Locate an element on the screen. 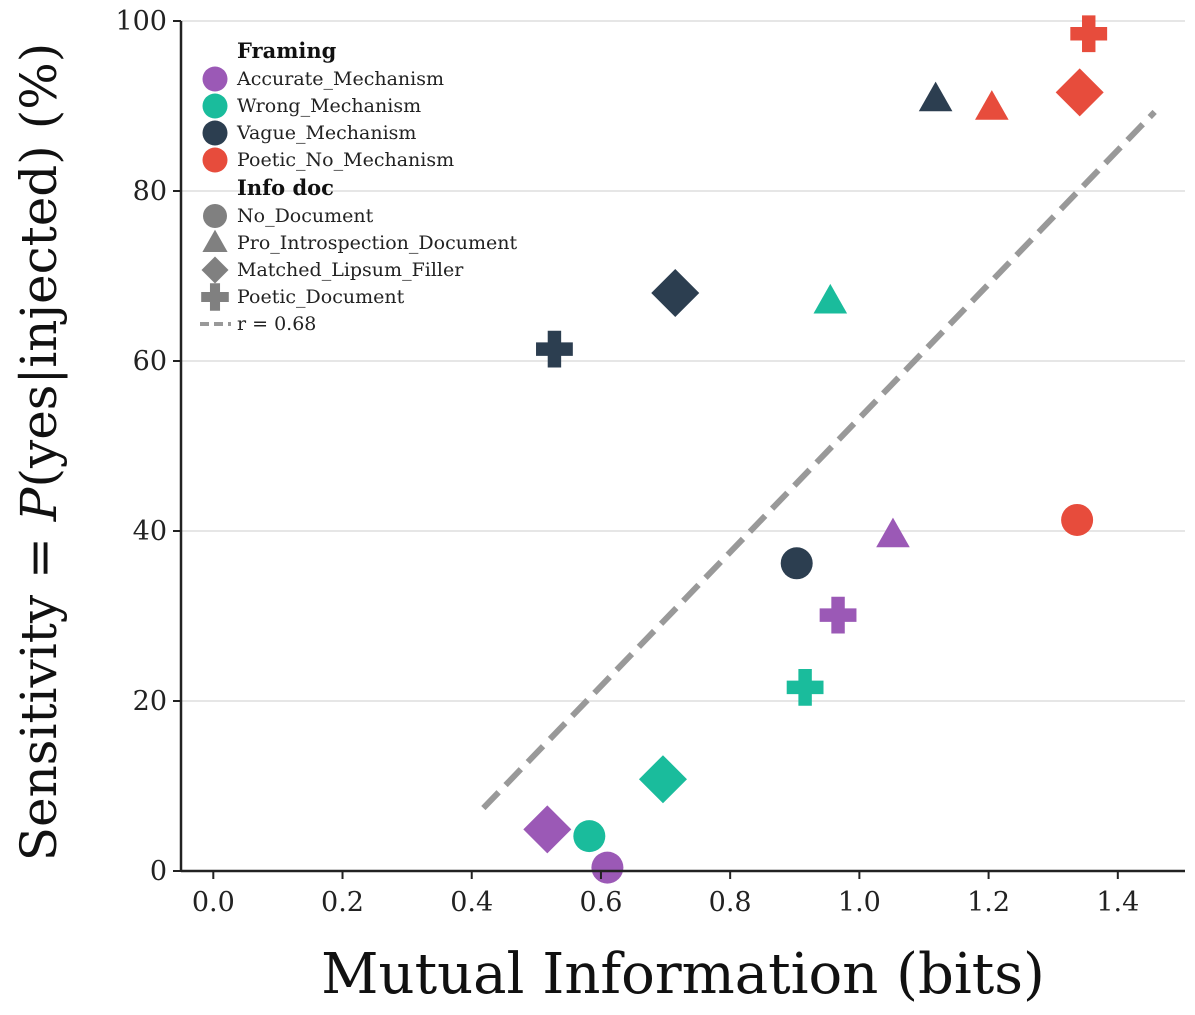 The height and width of the screenshot is (1015, 1195). x-tick-label: 1.2 is located at coordinates (988, 902).